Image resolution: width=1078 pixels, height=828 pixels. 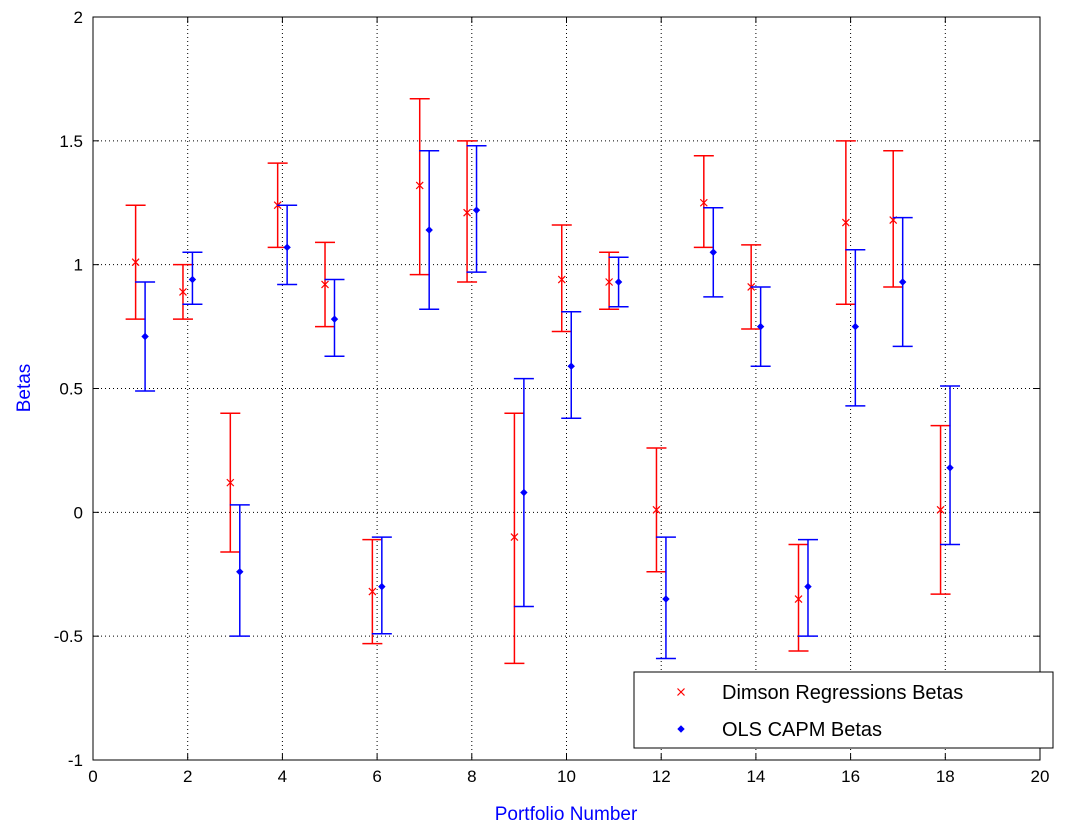 What do you see at coordinates (755, 776) in the screenshot?
I see `x-tick-label: 14` at bounding box center [755, 776].